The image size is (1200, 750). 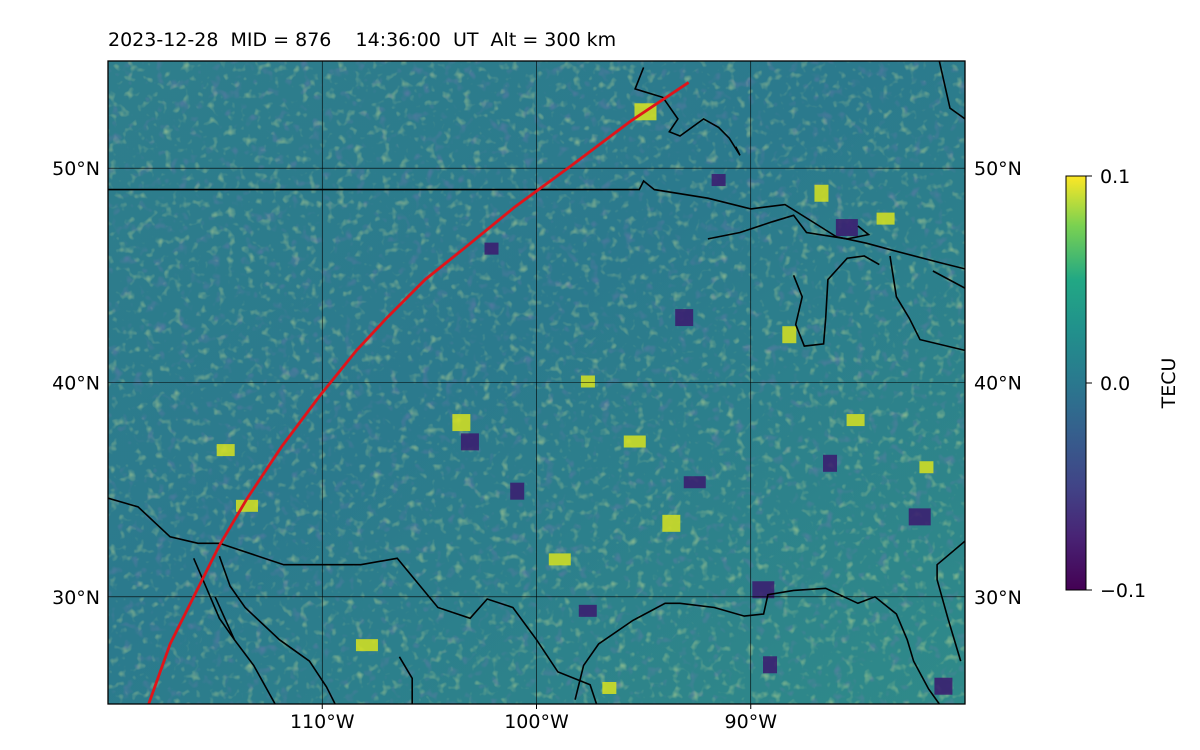 What do you see at coordinates (751, 722) in the screenshot?
I see `x-tick-label: 90°W` at bounding box center [751, 722].